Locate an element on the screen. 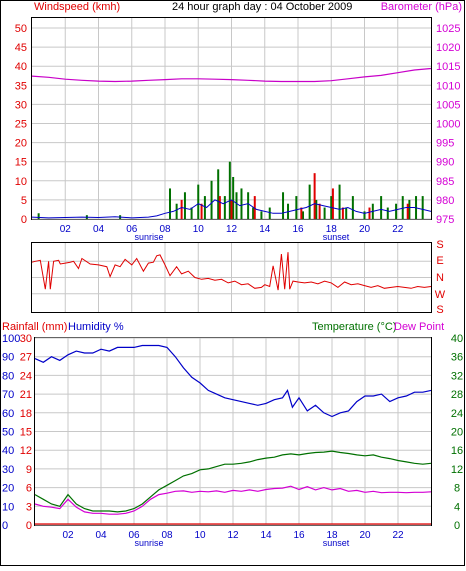  temperature-tick-label: 36 is located at coordinates (457, 358).